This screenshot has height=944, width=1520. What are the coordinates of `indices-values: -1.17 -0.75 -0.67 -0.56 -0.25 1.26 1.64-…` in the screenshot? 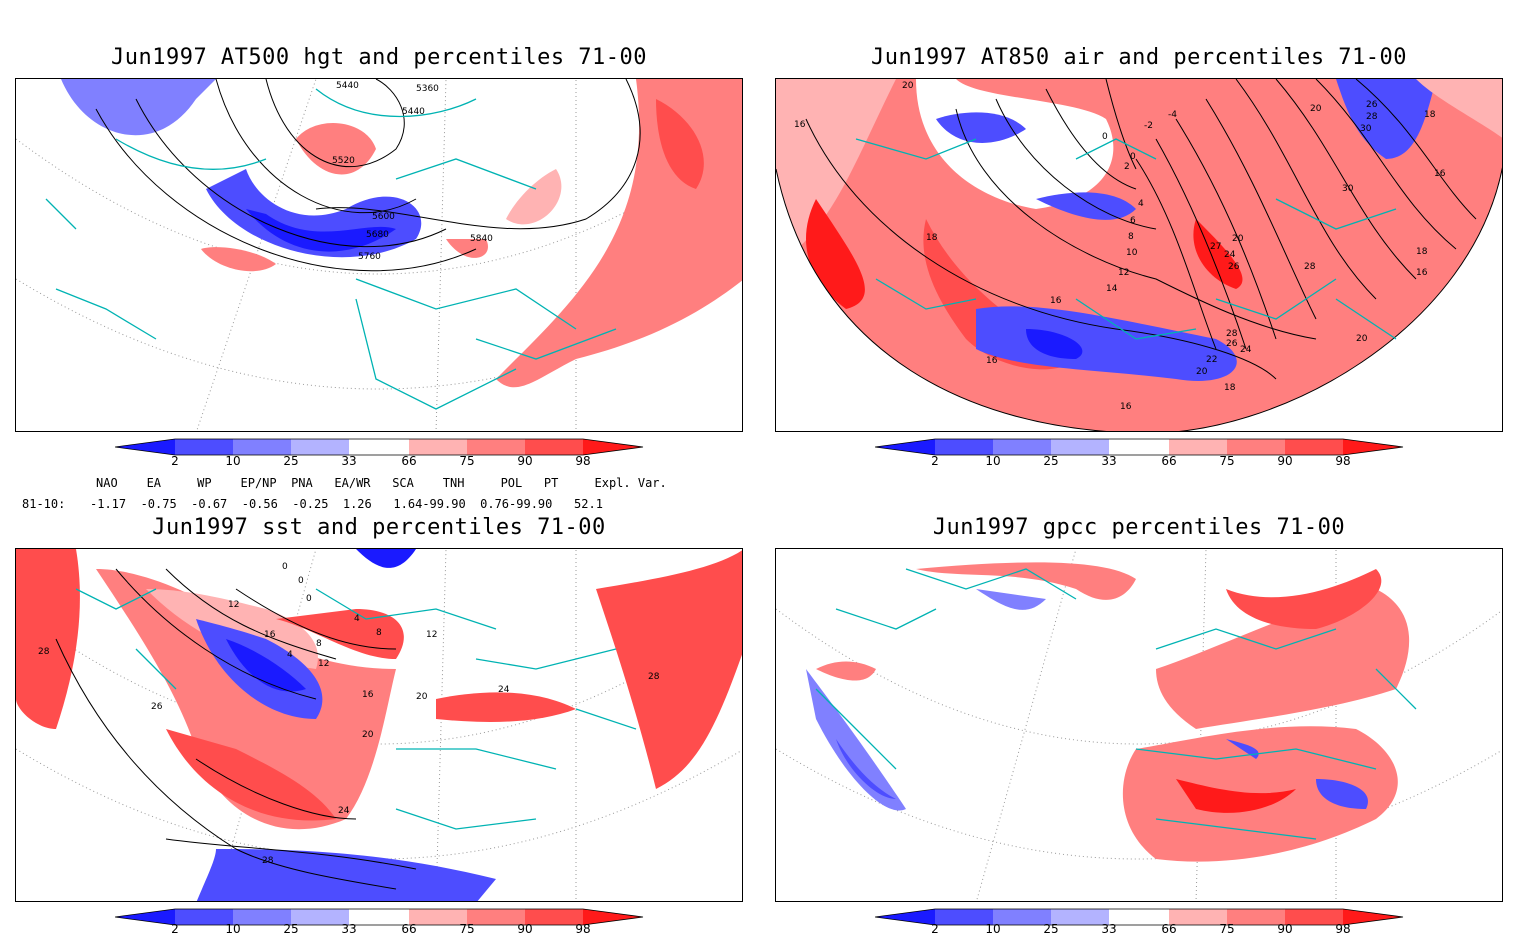 It's located at (346, 504).